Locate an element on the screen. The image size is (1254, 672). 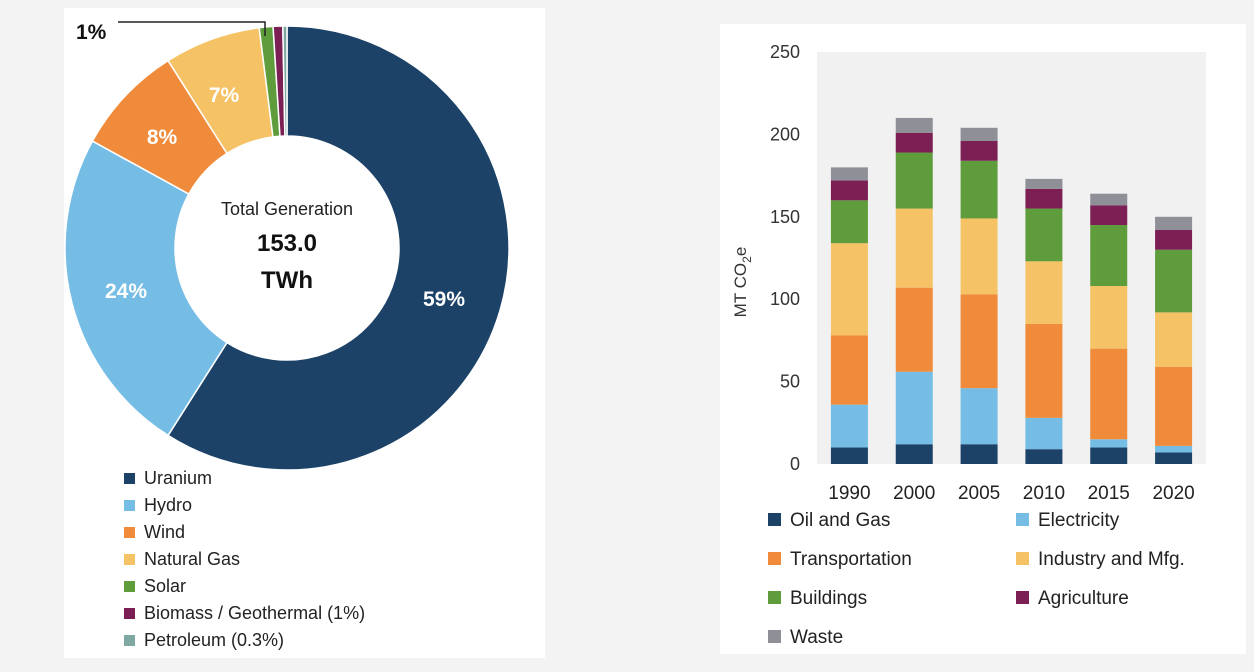
legend-label-industry-and-mfg: Industry and Mfg. is located at coordinates (1111, 559).